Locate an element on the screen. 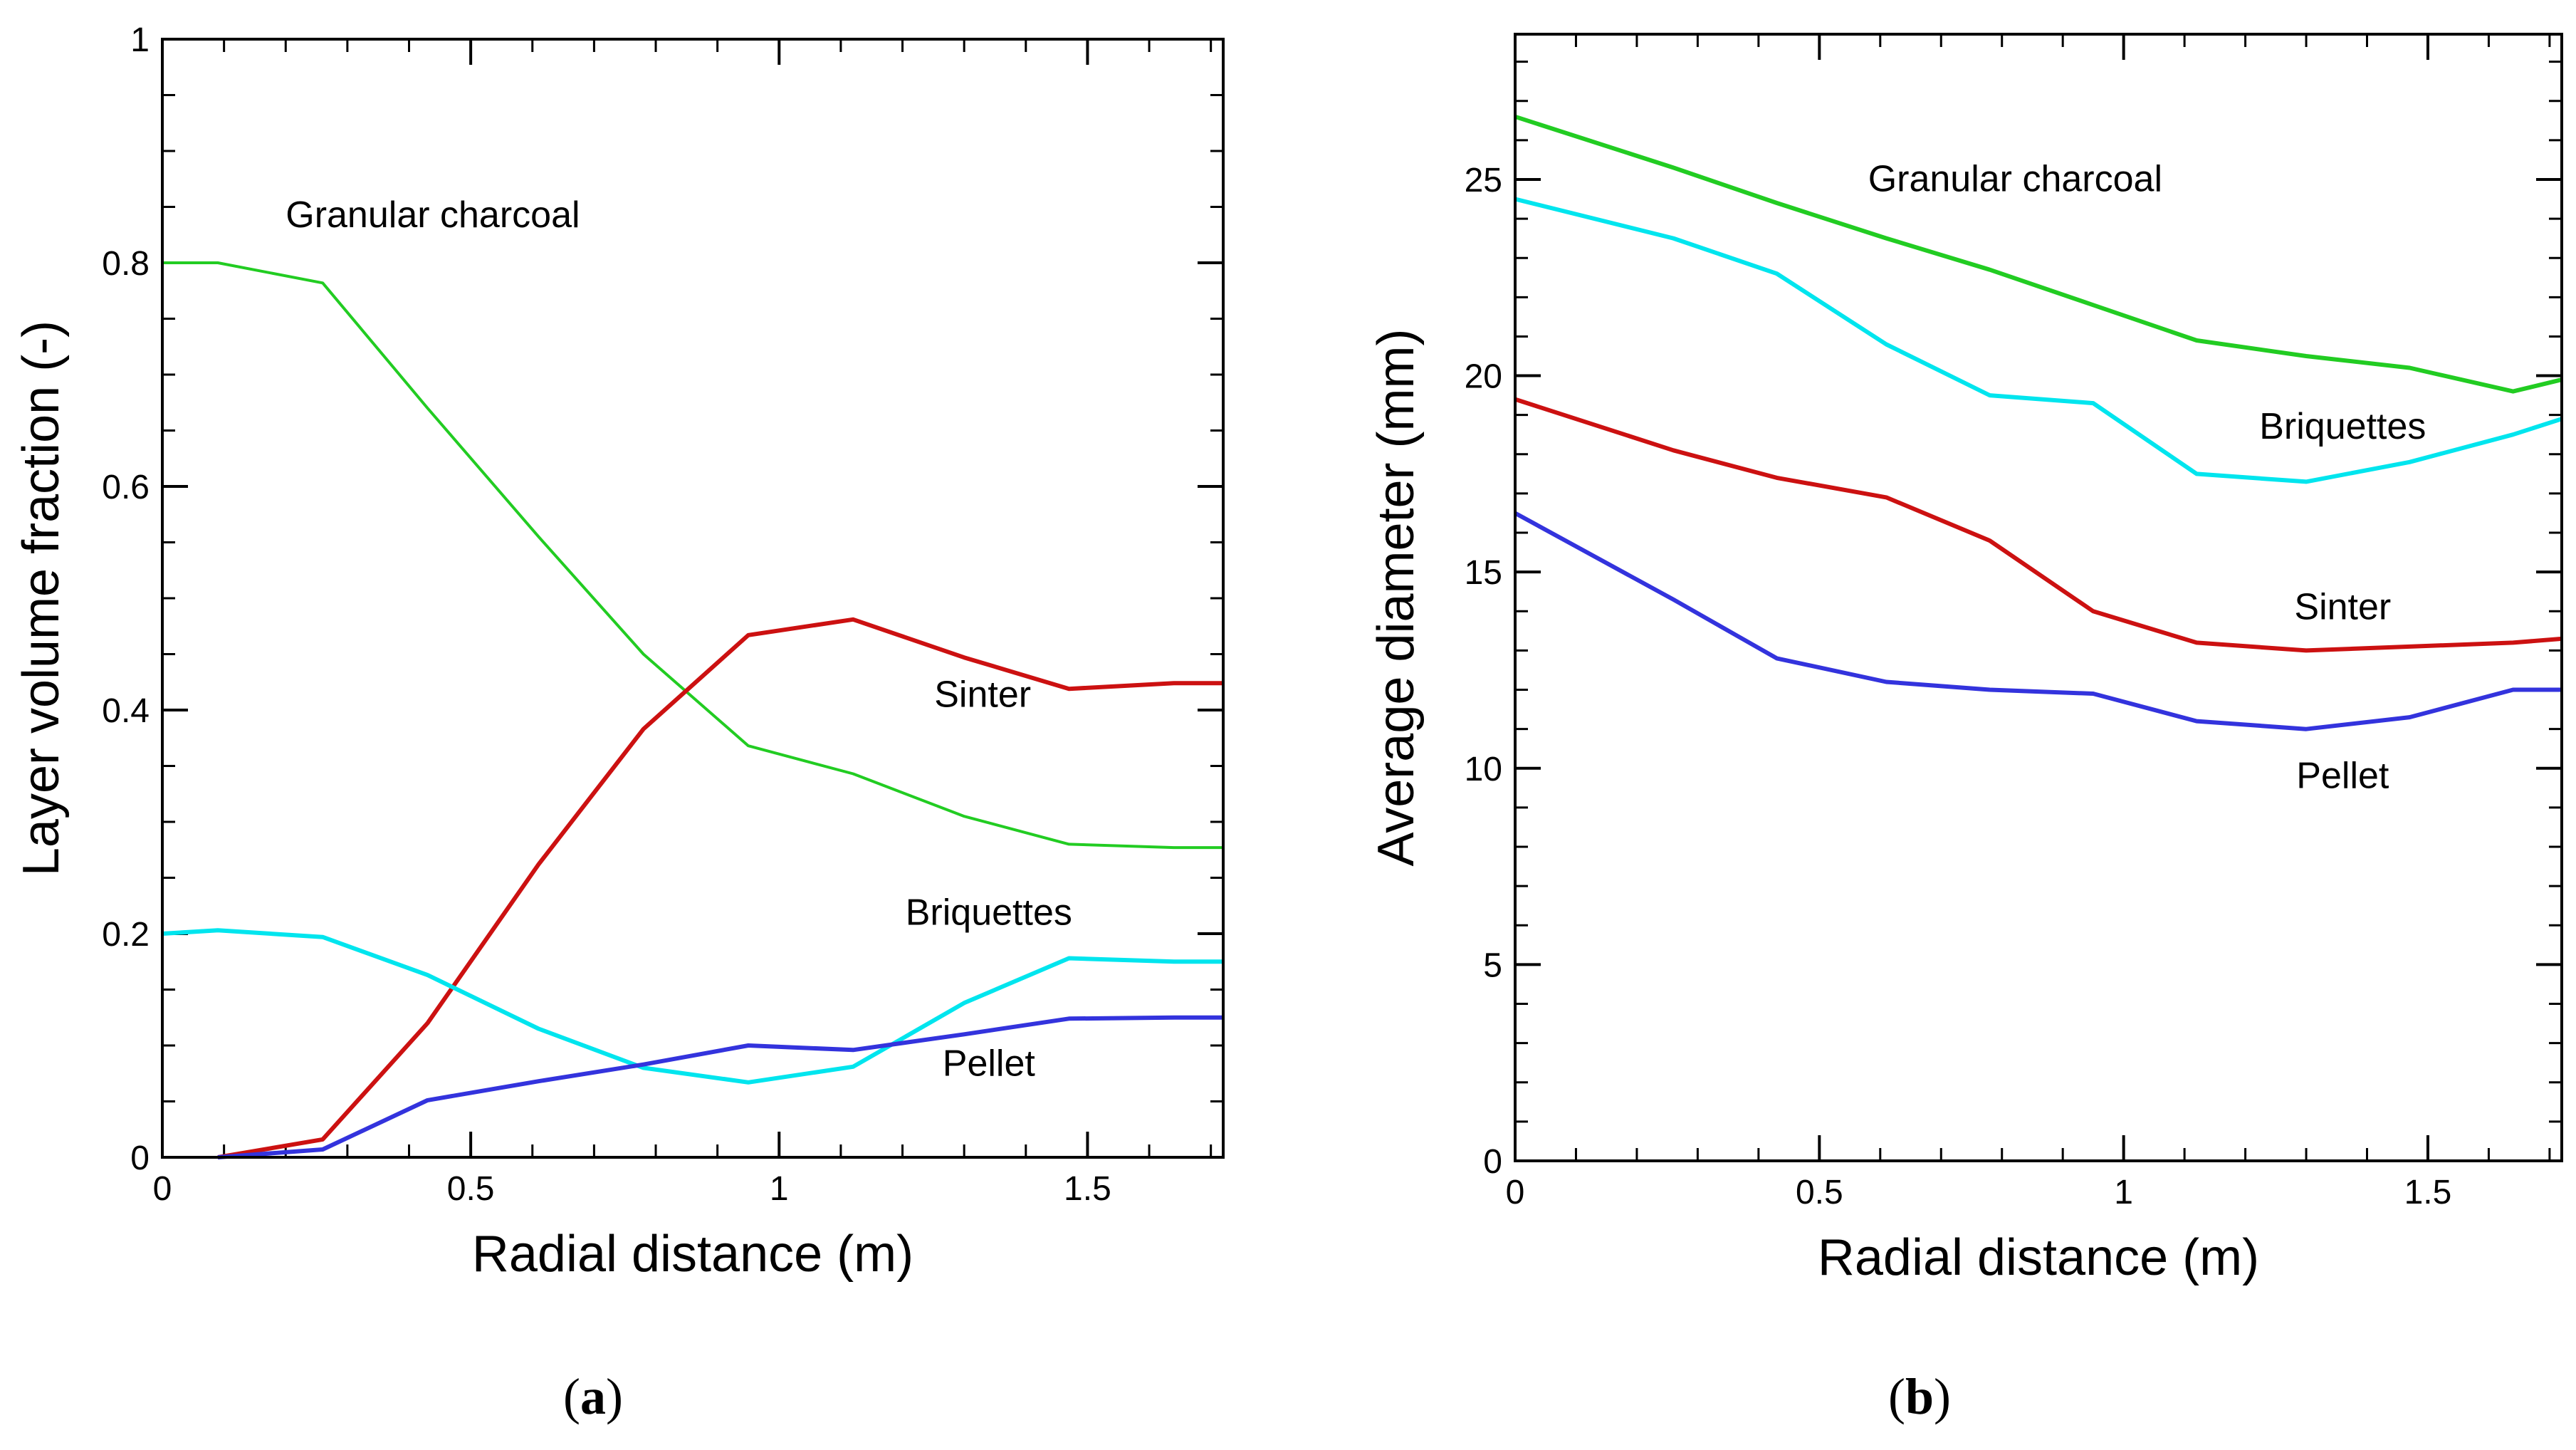  panel-a-x-axis-title: Radial distance (m) is located at coordinates (692, 1254).